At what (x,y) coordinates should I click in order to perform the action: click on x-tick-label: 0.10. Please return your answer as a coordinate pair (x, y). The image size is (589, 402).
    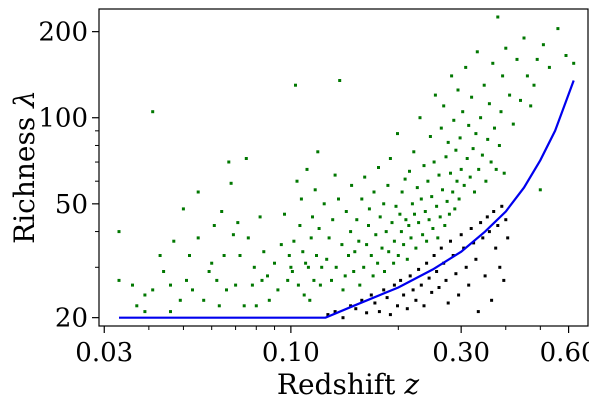
    Looking at the image, I should click on (291, 353).